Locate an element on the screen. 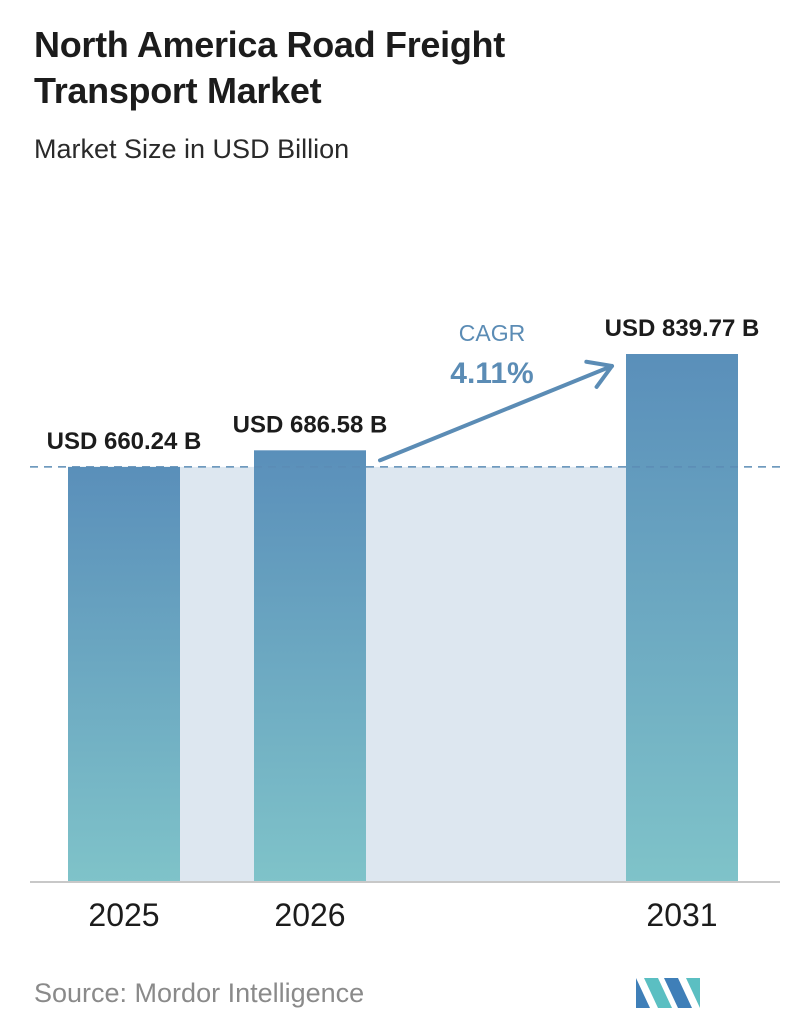  cagr-annotation: CAGR 4.11% is located at coordinates (496, 391).